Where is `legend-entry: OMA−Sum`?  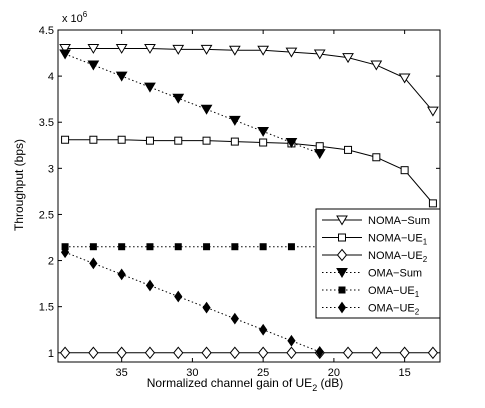
legend-entry: OMA−Sum is located at coordinates (395, 274).